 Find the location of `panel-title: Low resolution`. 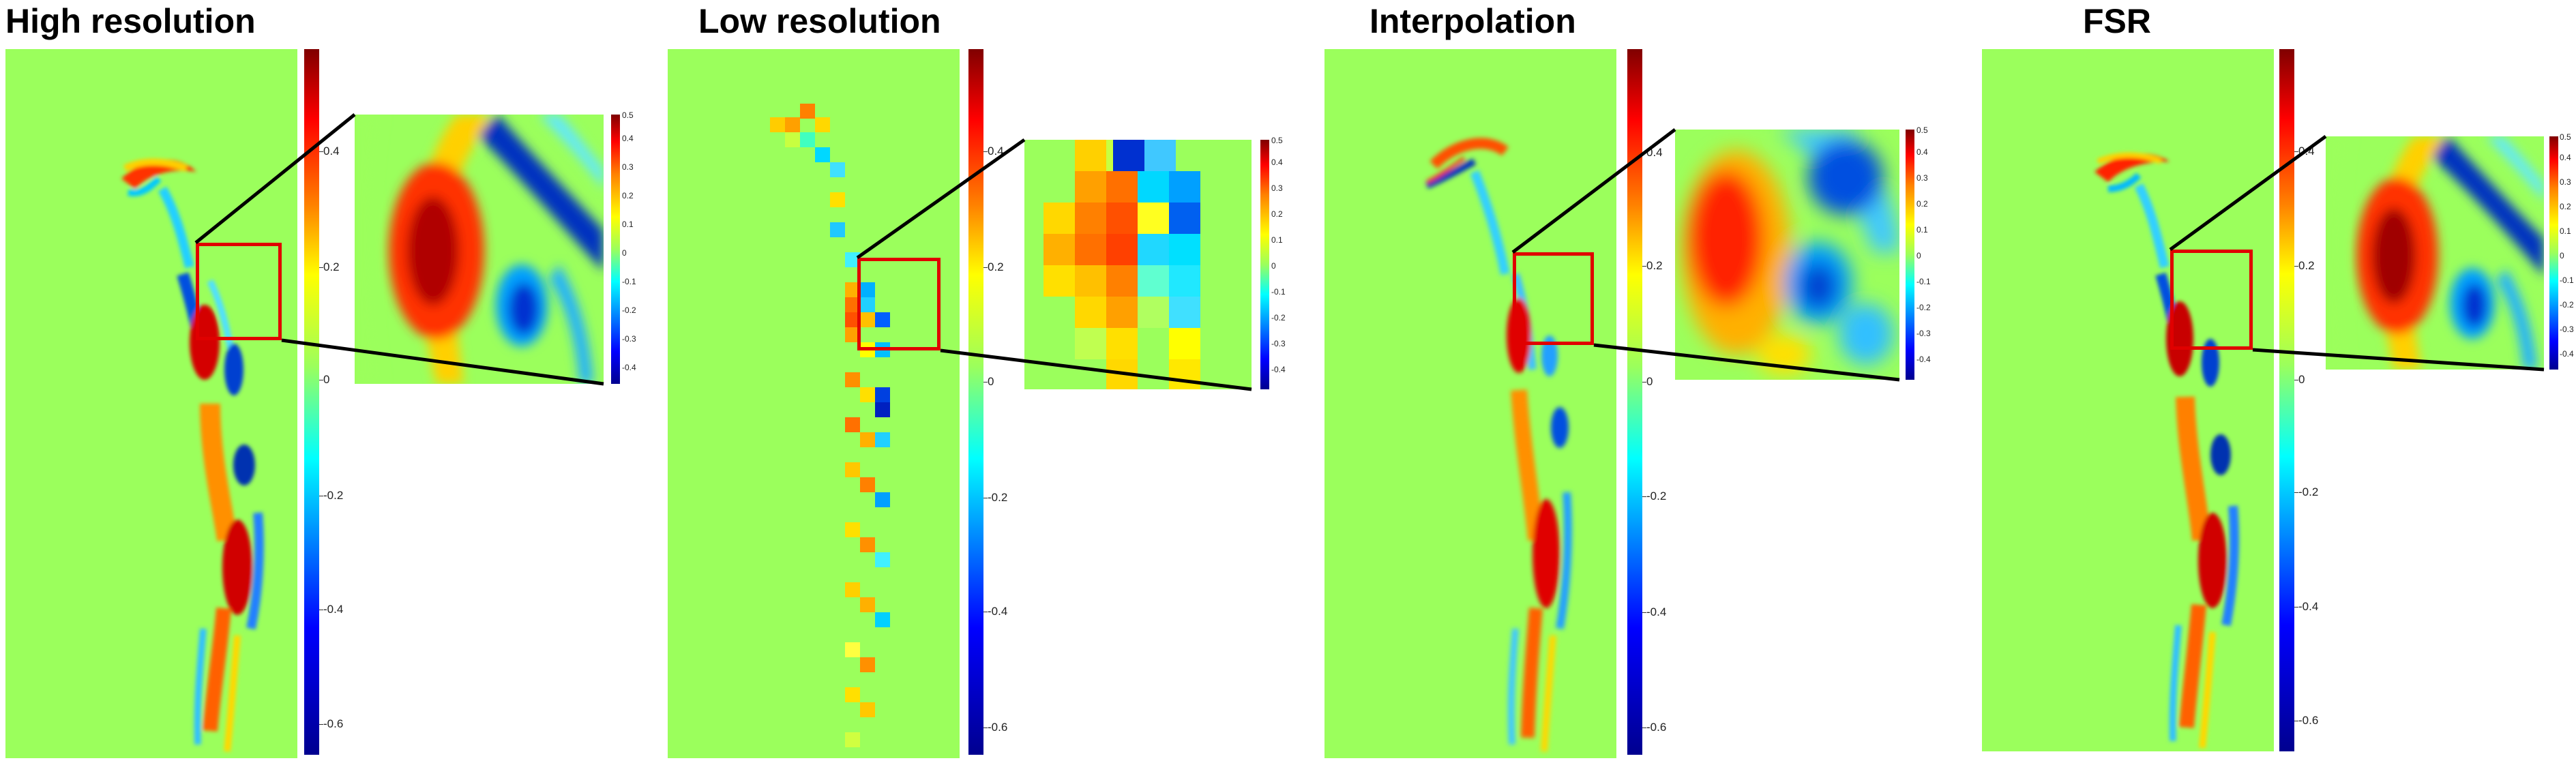

panel-title: Low resolution is located at coordinates (819, 21).